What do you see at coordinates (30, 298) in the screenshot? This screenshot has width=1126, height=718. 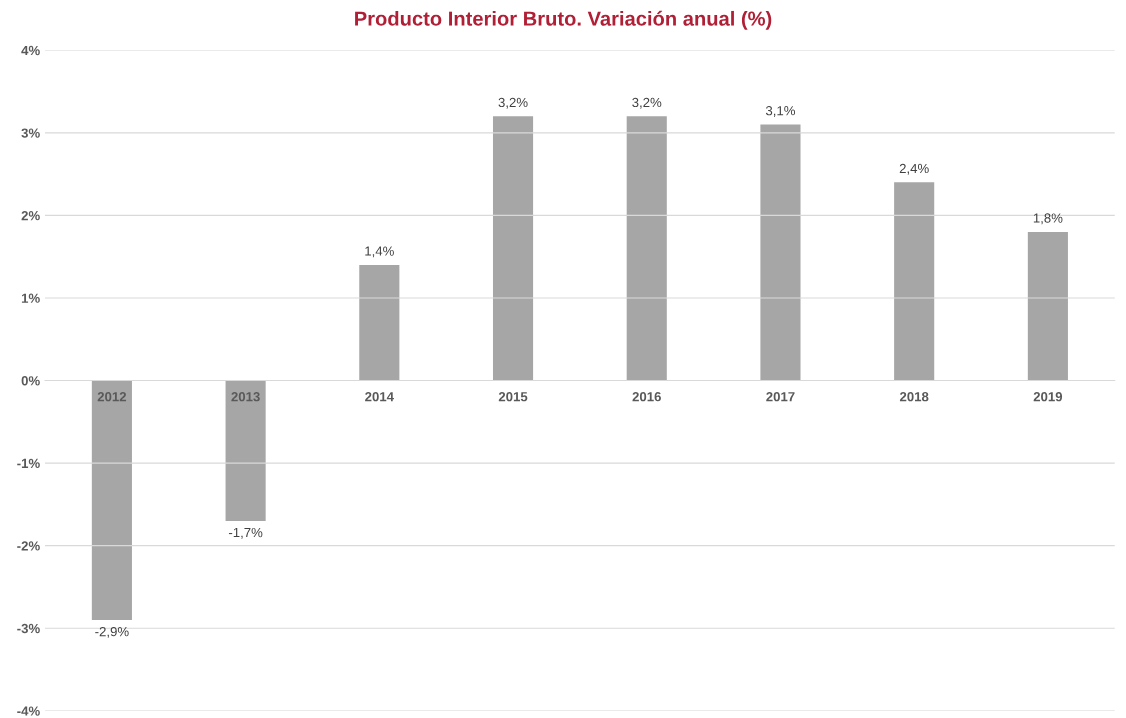 I see `y-tick-label: 1%` at bounding box center [30, 298].